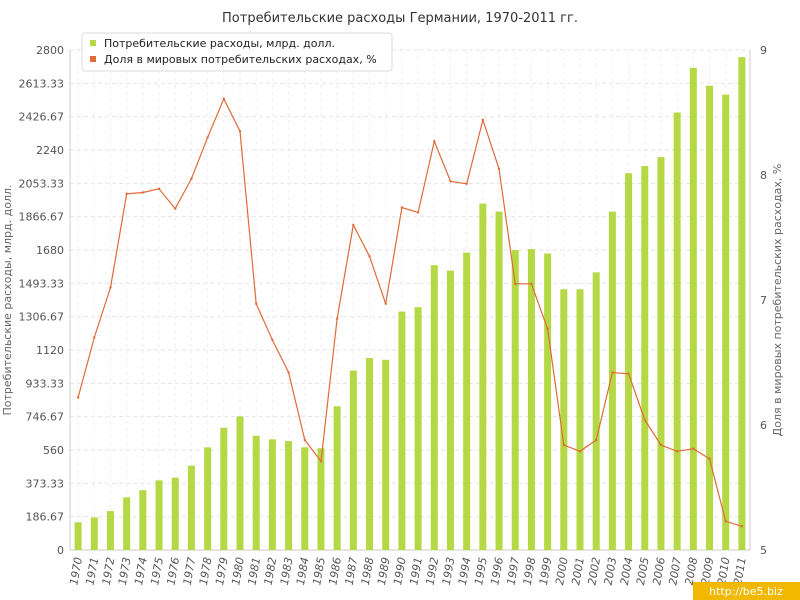 This screenshot has width=800, height=600. I want to click on x-tick-label: 1994, so click(465, 571).